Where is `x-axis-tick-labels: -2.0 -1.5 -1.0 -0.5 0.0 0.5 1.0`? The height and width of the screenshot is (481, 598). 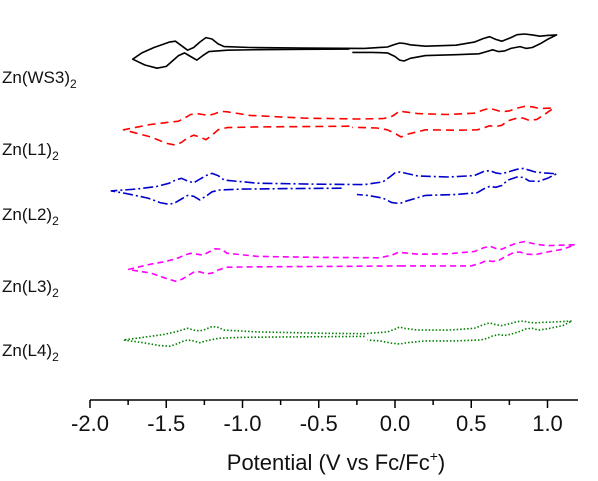
x-axis-tick-labels: -2.0 -1.5 -1.0 -0.5 0.0 0.5 1.0 is located at coordinates (317, 423).